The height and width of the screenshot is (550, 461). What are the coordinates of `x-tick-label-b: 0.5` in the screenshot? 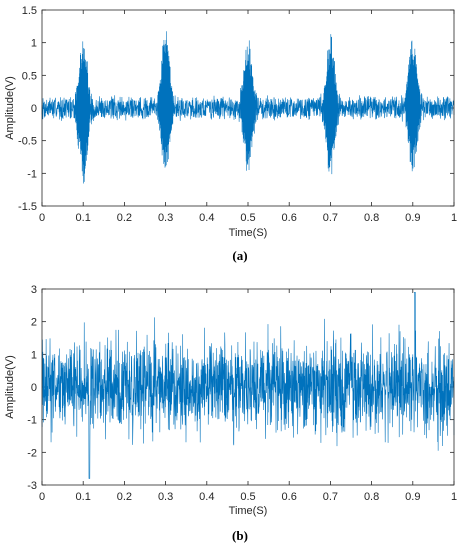 It's located at (247, 497).